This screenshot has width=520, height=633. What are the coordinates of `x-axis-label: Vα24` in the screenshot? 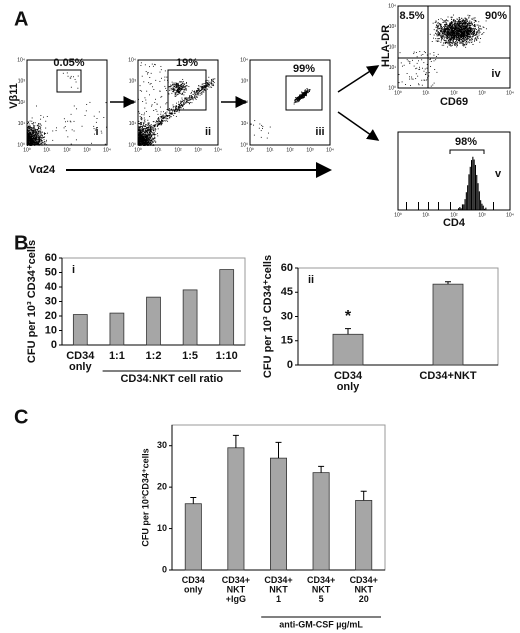 It's located at (42, 170).